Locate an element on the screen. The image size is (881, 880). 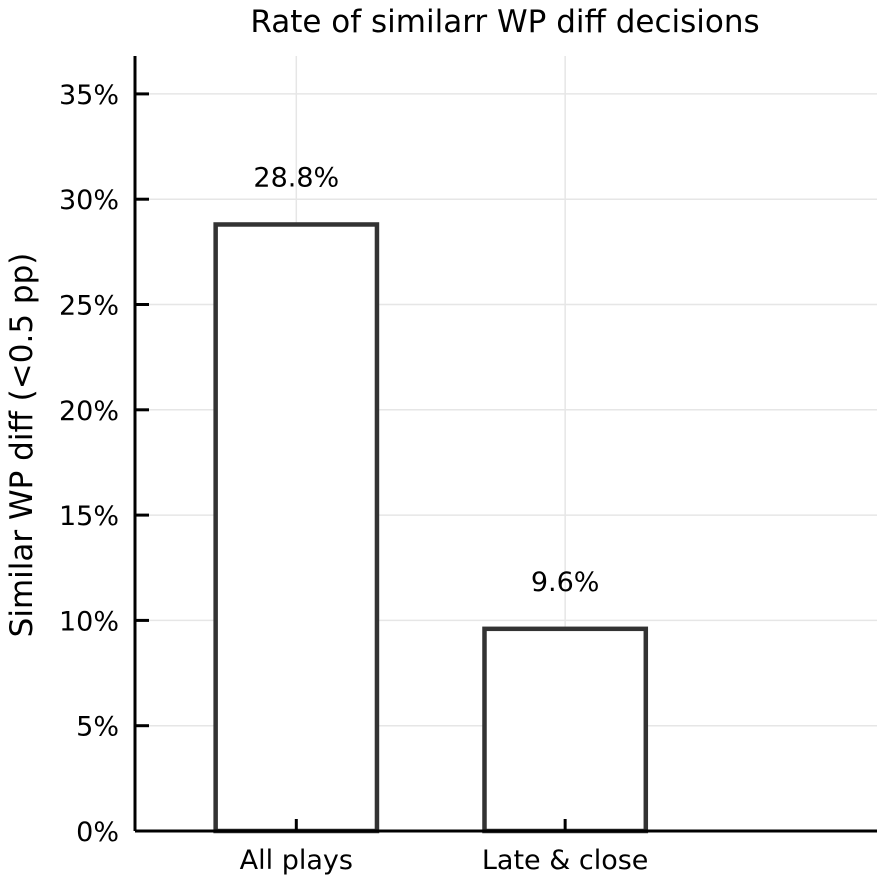
x-tick-label: All plays is located at coordinates (296, 860).